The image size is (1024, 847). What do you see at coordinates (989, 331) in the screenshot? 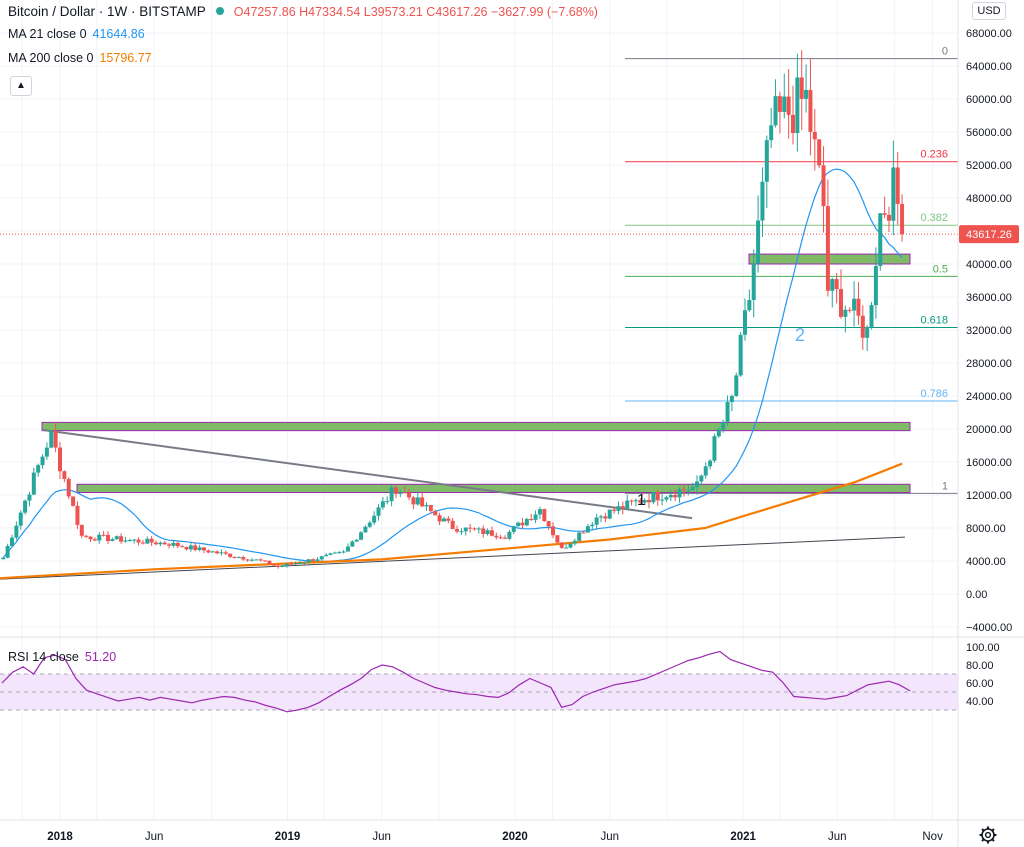
I see `price-tick-label: 32000.00` at bounding box center [989, 331].